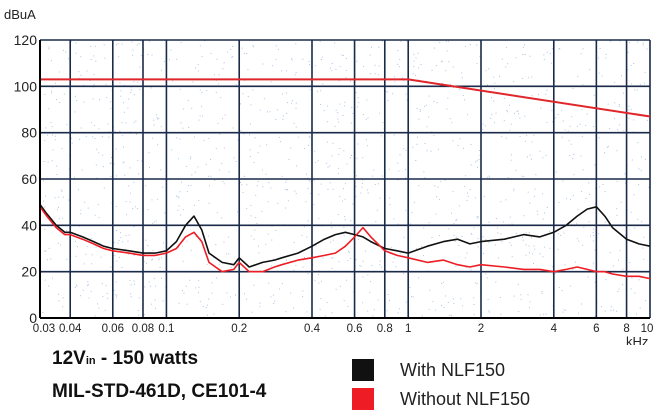 This screenshot has height=412, width=655. I want to click on x-tick-label: 0.4, so click(312, 329).